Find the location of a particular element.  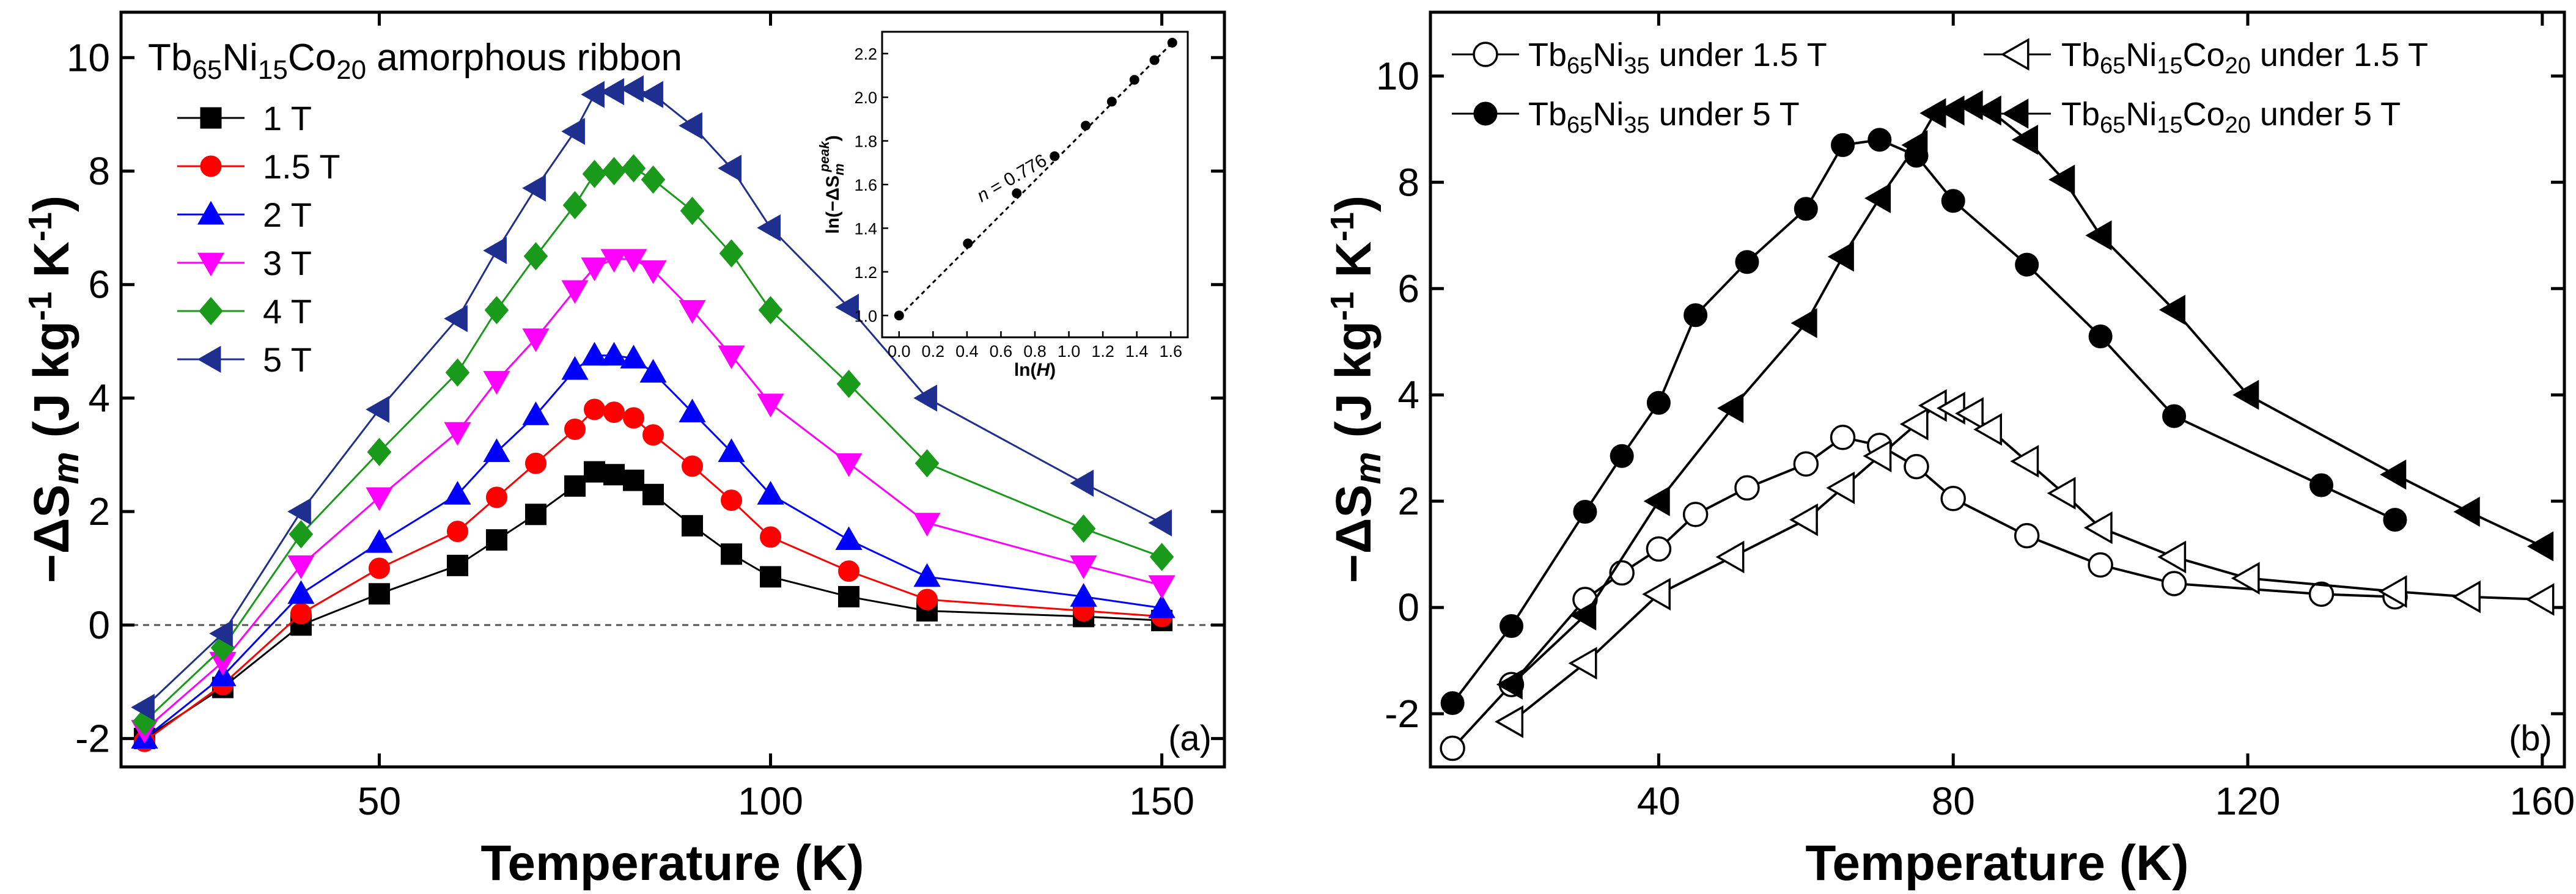

inset-x-tick-label: 1.6 is located at coordinates (1170, 352).